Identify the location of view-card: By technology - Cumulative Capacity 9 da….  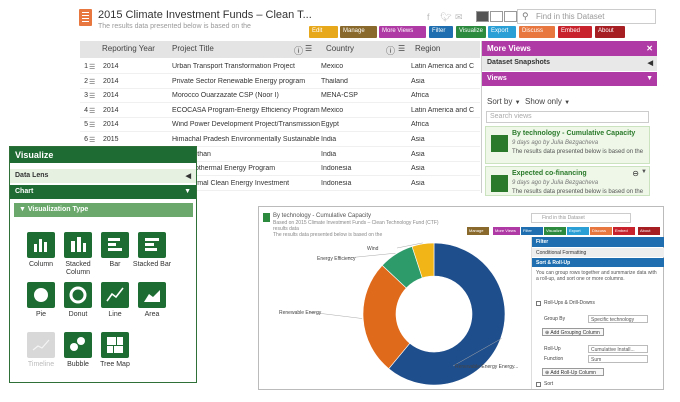
(567, 145).